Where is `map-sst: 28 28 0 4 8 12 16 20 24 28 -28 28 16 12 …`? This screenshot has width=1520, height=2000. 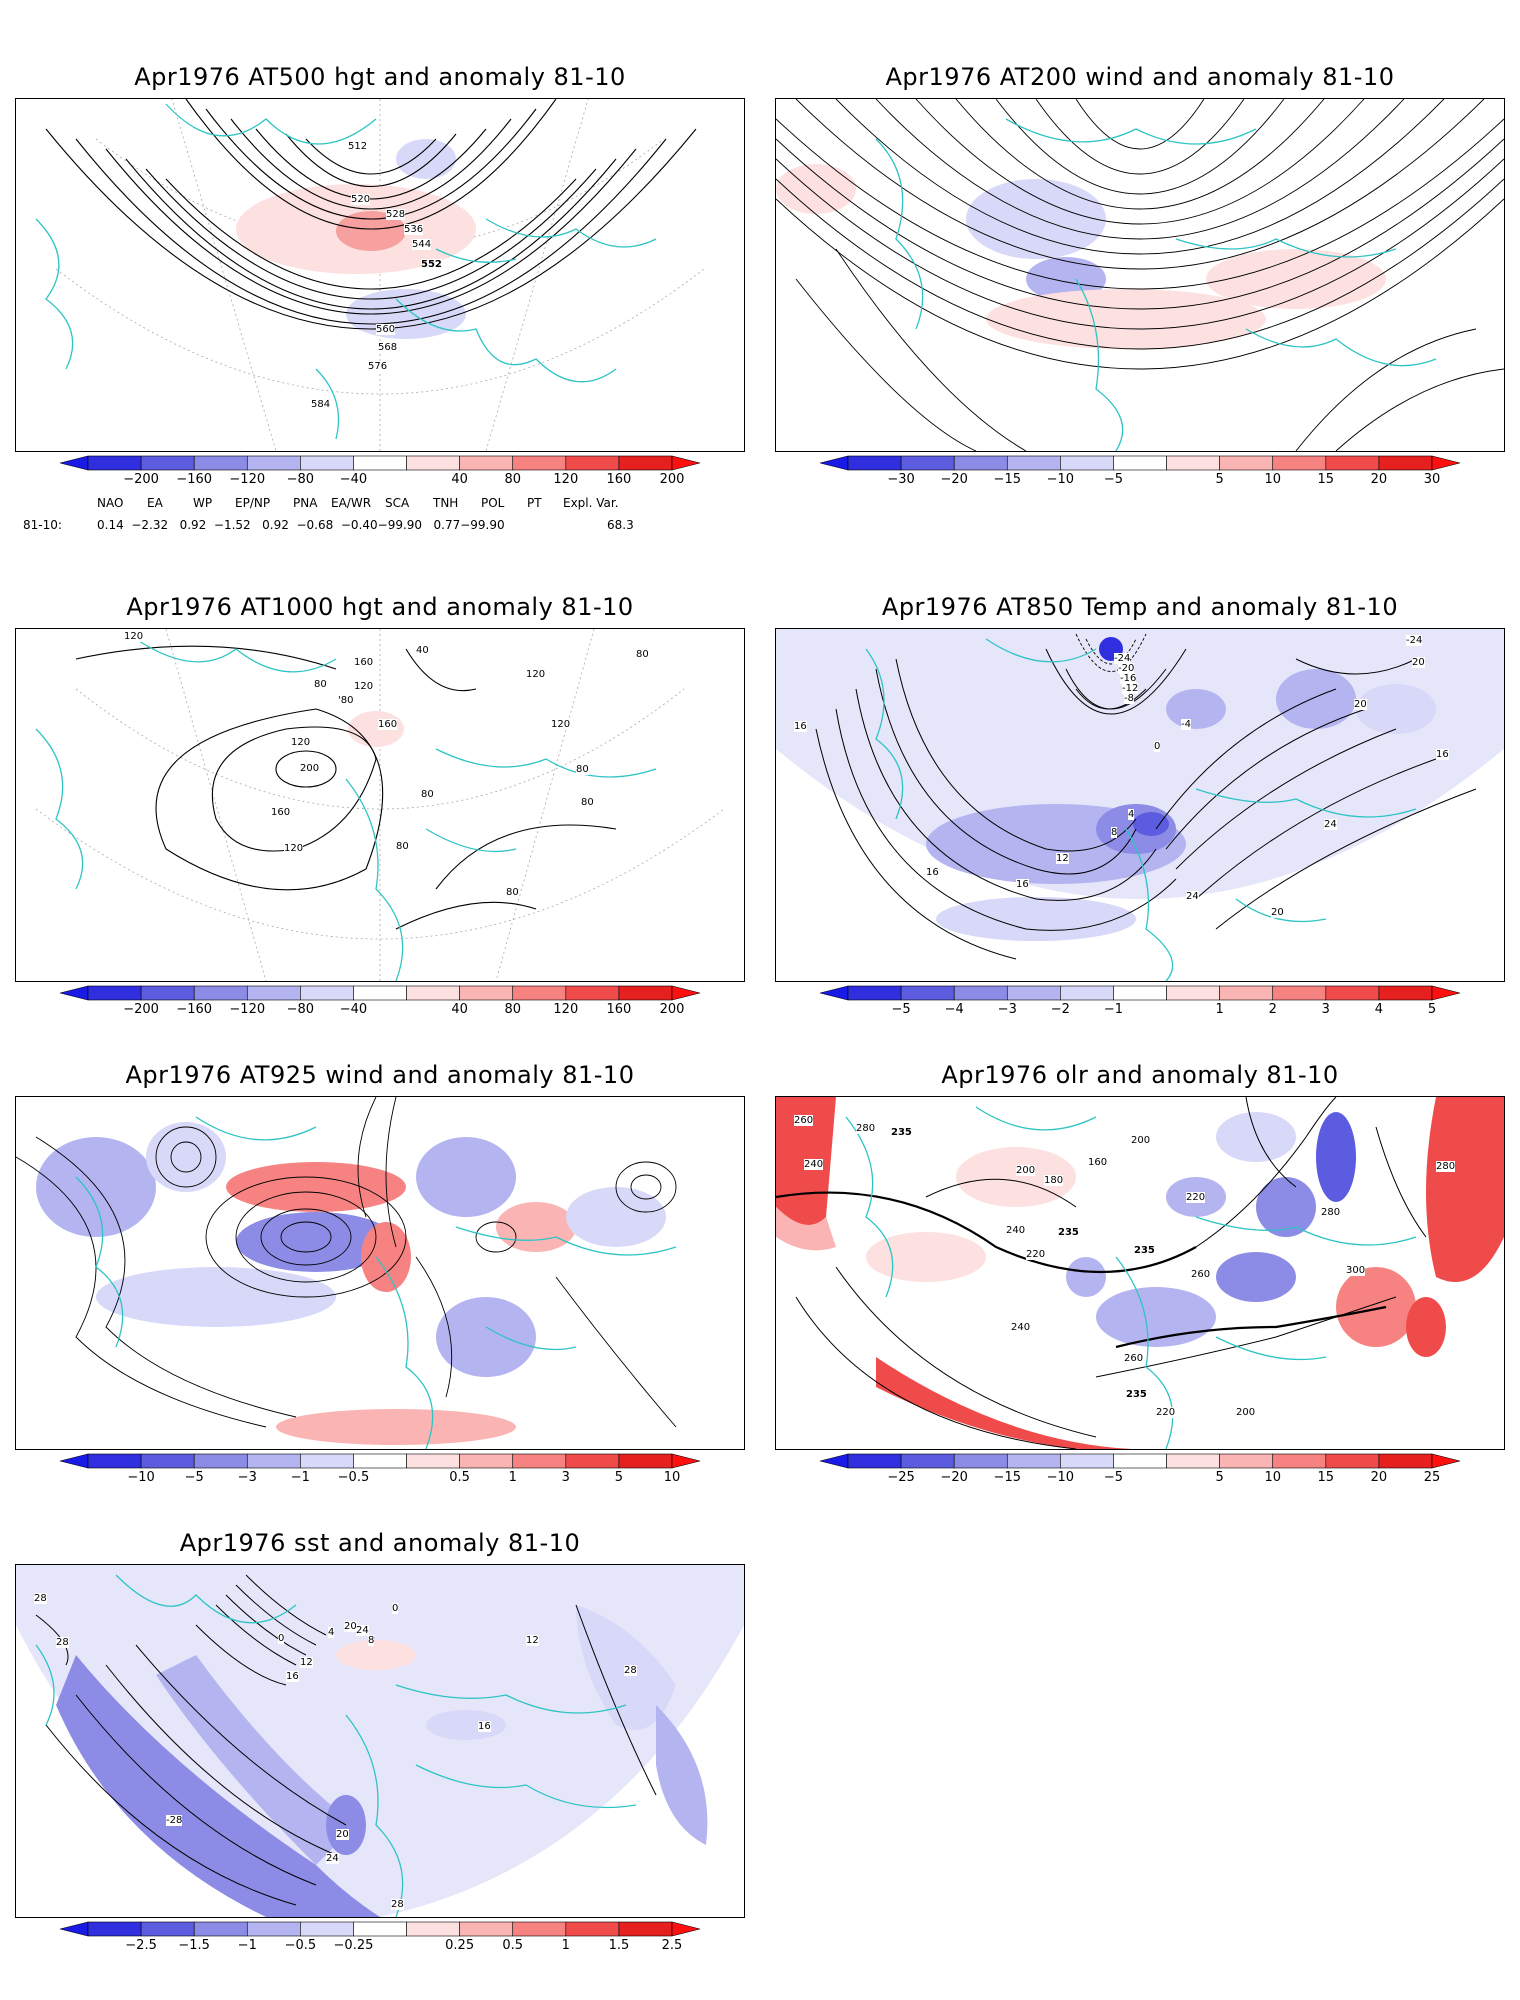 map-sst: 28 28 0 4 8 12 16 20 24 28 -28 28 16 12 … is located at coordinates (380, 1741).